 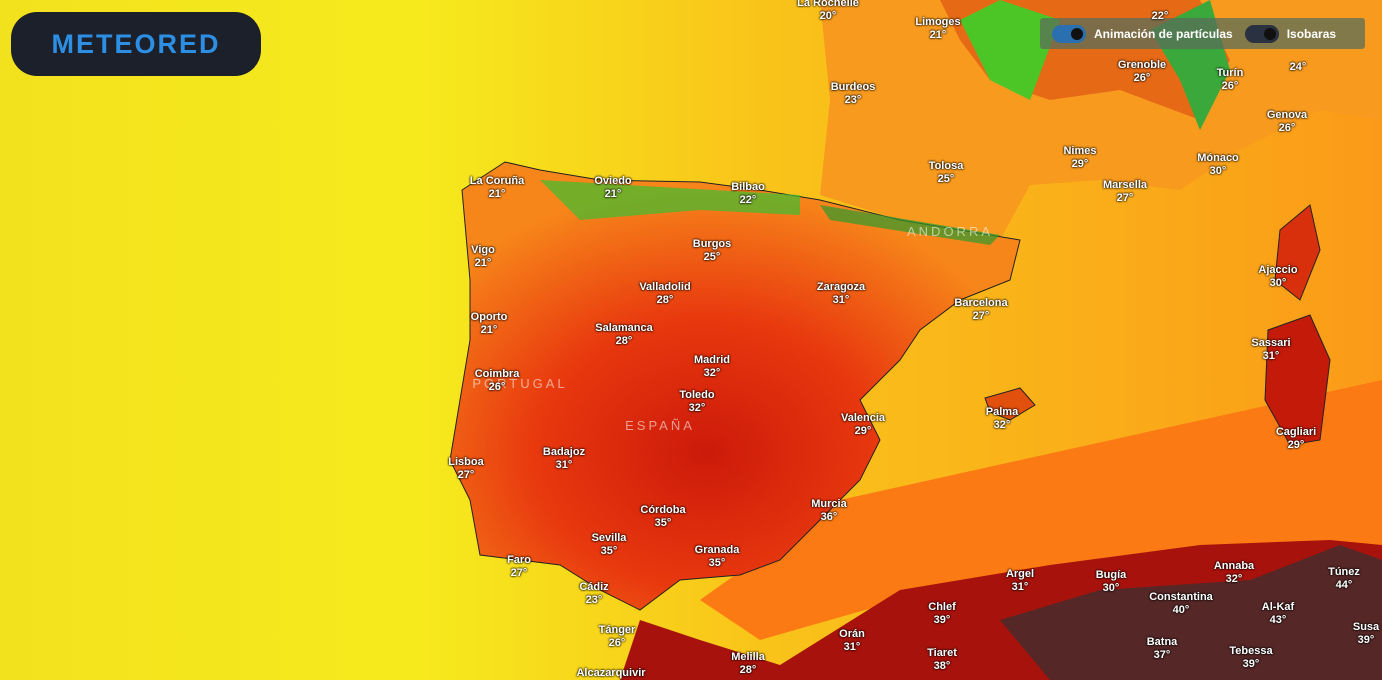 I want to click on city-label: Constantina 40°, so click(x=1181, y=604).